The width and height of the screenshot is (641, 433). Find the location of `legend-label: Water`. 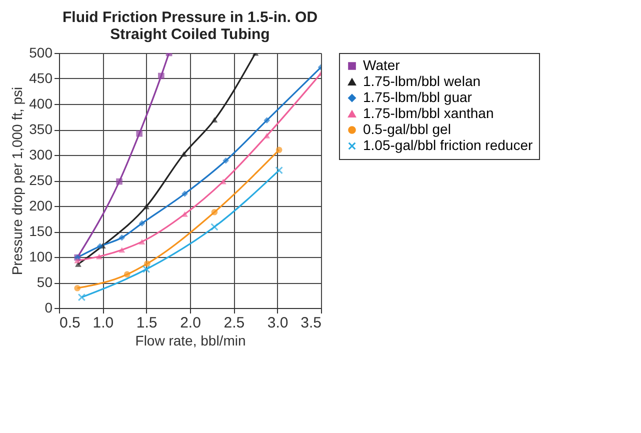

legend-label: Water is located at coordinates (381, 65).